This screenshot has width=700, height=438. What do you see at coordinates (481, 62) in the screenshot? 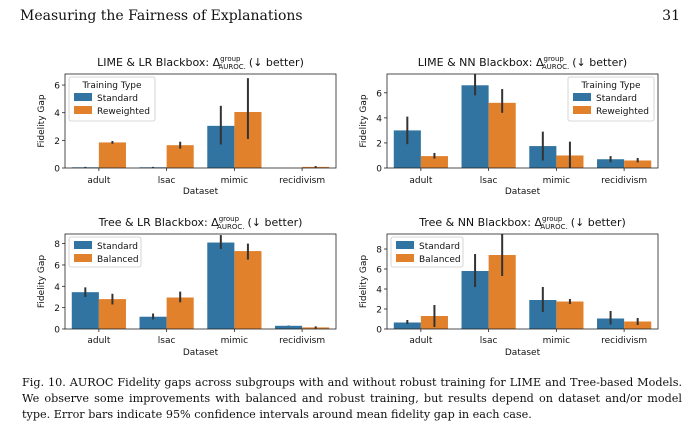
I see `chart-title-main: LIME & NN Blackbox: Δ` at bounding box center [481, 62].